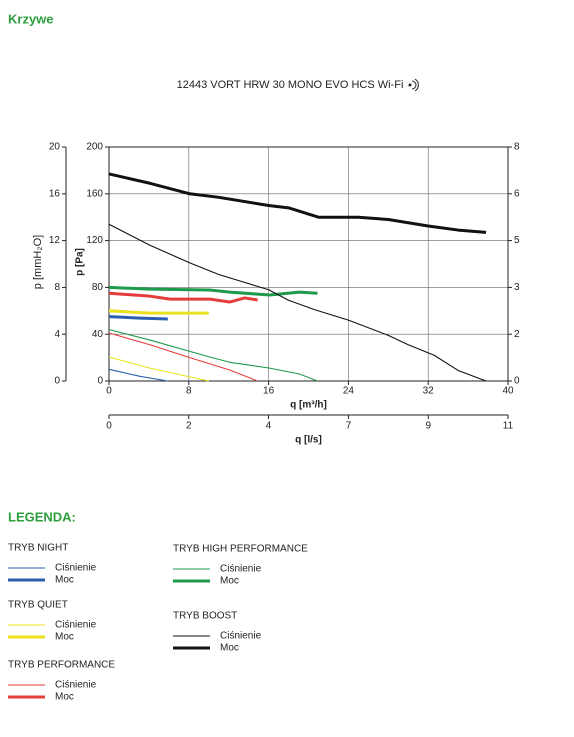 This screenshot has width=574, height=737. I want to click on y2-tick-label: 8, so click(517, 147).